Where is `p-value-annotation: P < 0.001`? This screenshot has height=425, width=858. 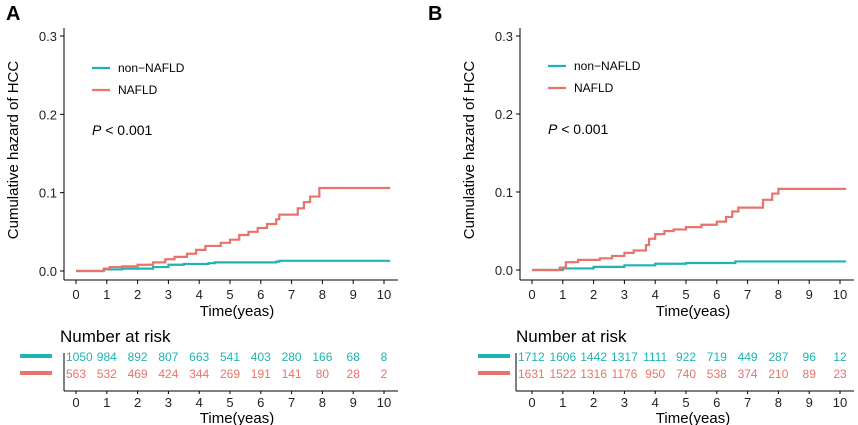 p-value-annotation: P < 0.001 is located at coordinates (122, 130).